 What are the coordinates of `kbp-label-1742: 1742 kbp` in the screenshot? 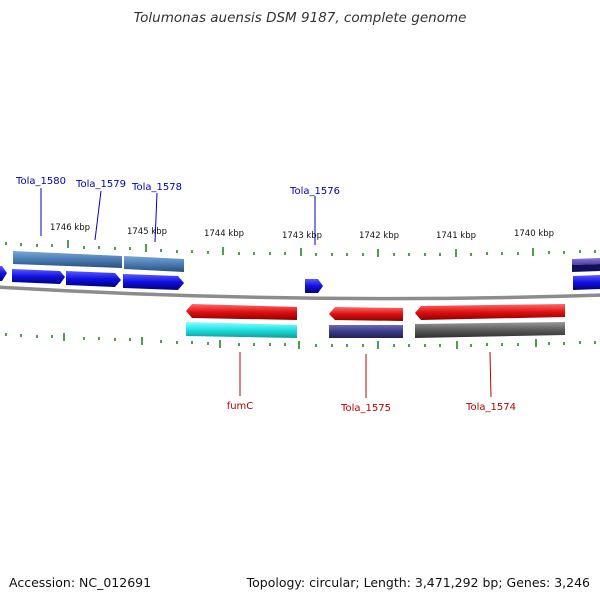 It's located at (379, 236).